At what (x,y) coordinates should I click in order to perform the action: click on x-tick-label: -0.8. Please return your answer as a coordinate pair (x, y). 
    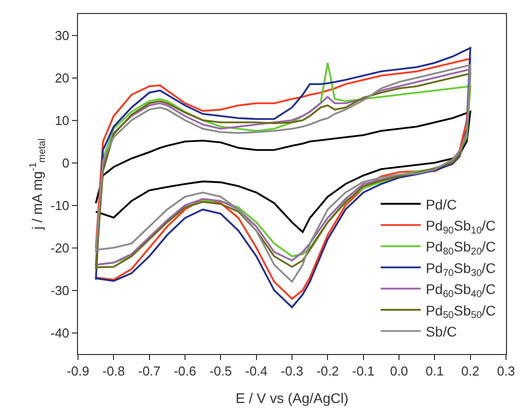
    Looking at the image, I should click on (113, 371).